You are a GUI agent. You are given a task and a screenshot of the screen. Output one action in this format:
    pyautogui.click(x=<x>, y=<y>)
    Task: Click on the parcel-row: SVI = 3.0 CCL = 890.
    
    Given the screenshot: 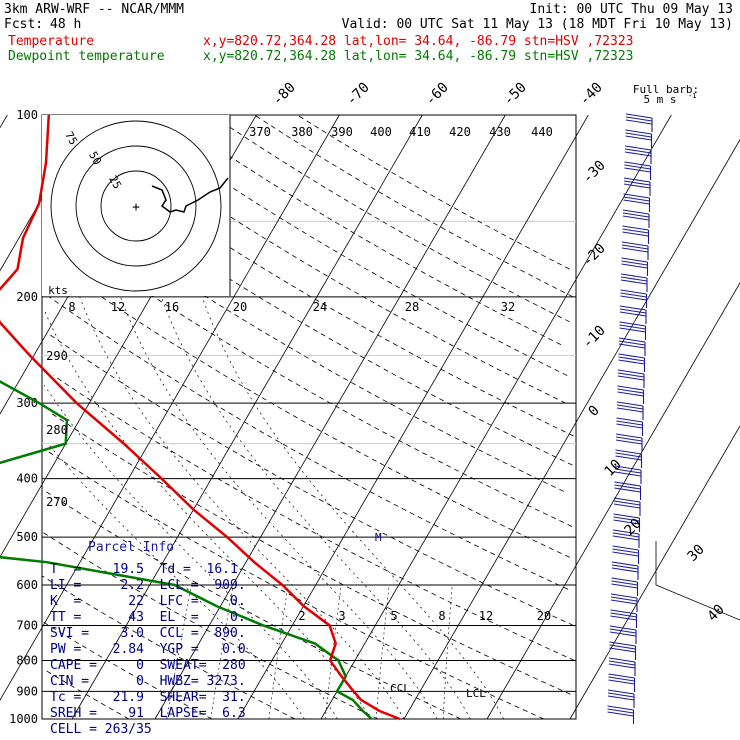 What is the action you would take?
    pyautogui.click(x=148, y=633)
    